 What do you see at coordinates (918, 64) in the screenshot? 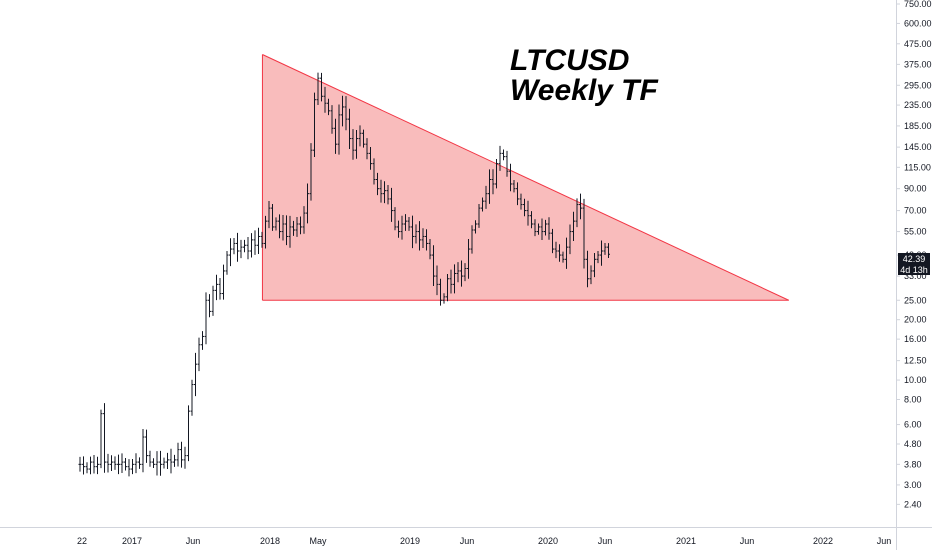
I see `price-tick-label: 375.00` at bounding box center [918, 64].